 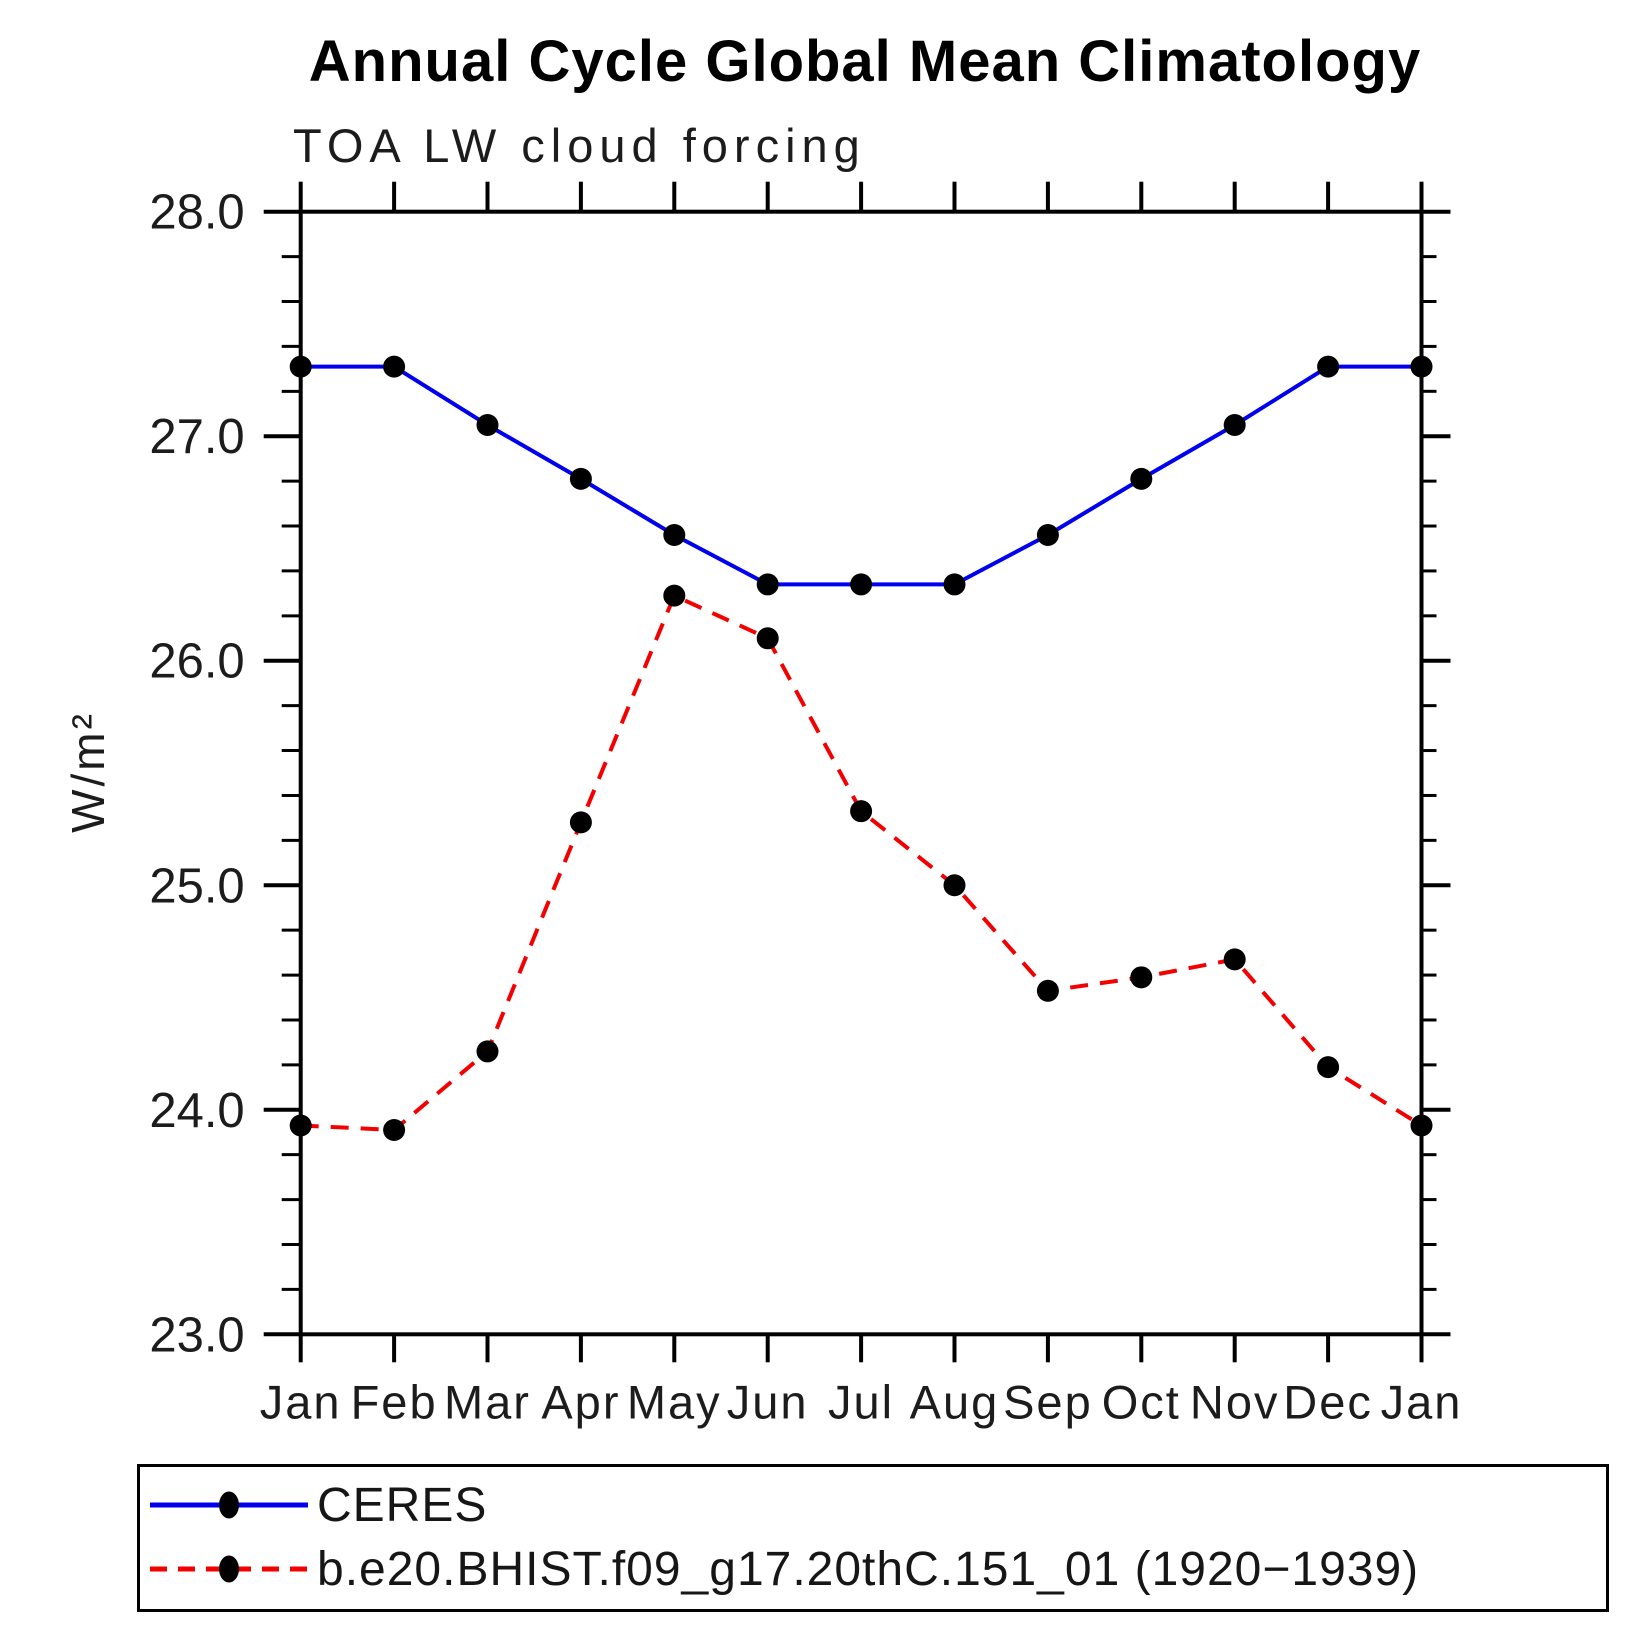 What do you see at coordinates (1048, 1401) in the screenshot?
I see `svg-text: Sep` at bounding box center [1048, 1401].